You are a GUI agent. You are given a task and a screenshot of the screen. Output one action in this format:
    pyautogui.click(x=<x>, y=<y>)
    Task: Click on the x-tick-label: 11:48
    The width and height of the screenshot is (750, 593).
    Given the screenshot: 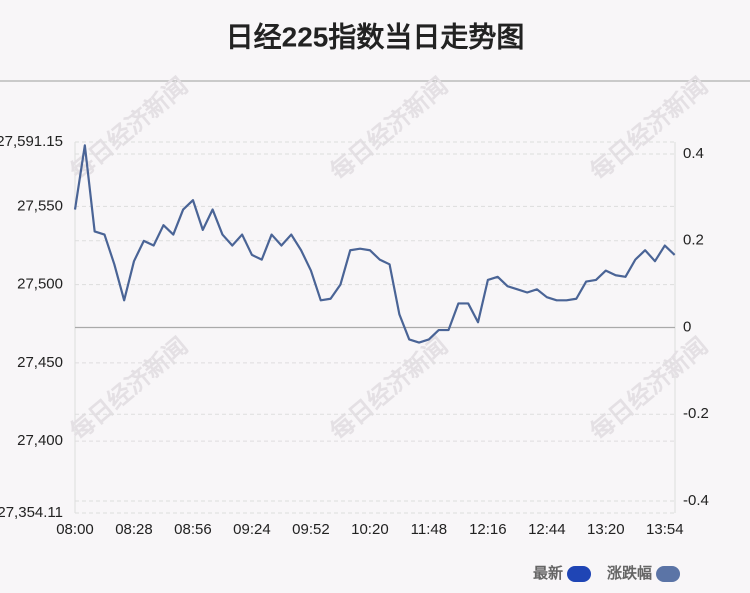 What is the action you would take?
    pyautogui.click(x=429, y=529)
    